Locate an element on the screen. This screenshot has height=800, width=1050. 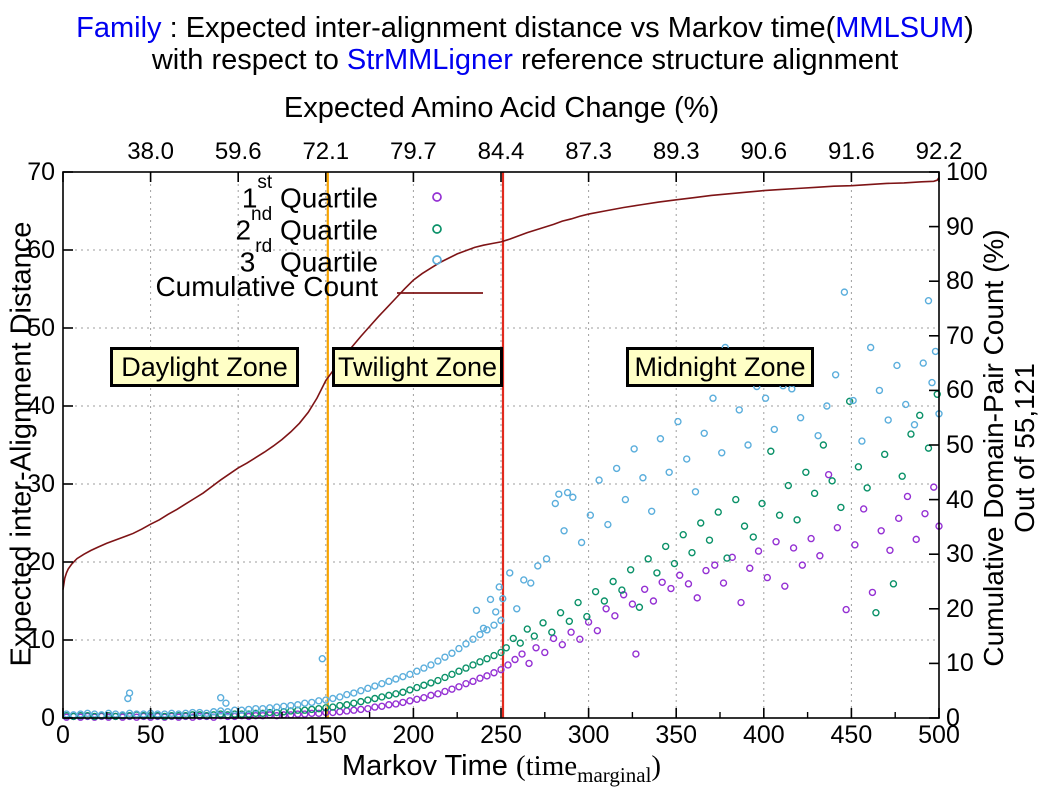
legend-marker-q2 is located at coordinates (437, 229).